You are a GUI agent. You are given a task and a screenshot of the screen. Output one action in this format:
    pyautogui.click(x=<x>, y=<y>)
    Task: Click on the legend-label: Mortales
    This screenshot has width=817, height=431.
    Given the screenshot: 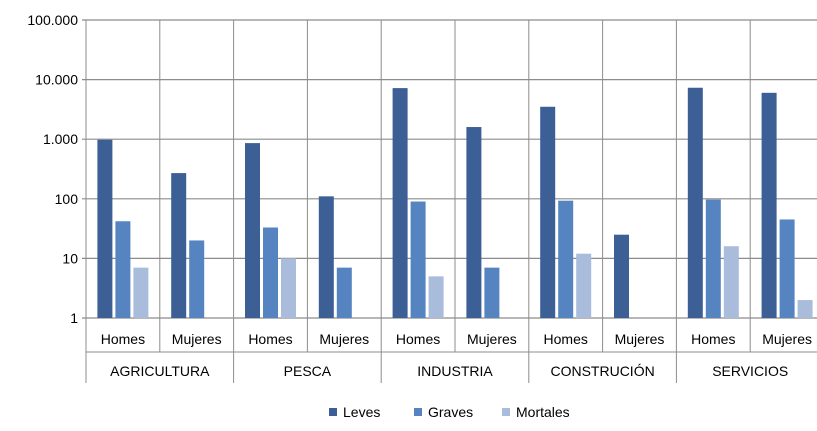 What is the action you would take?
    pyautogui.click(x=543, y=412)
    